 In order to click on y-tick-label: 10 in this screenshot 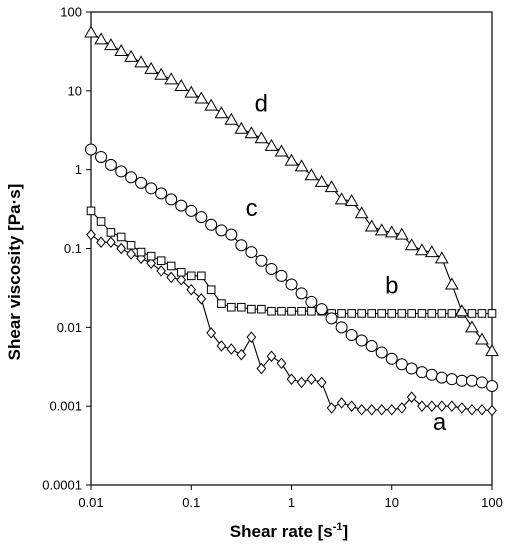, I will do `click(75, 90)`.